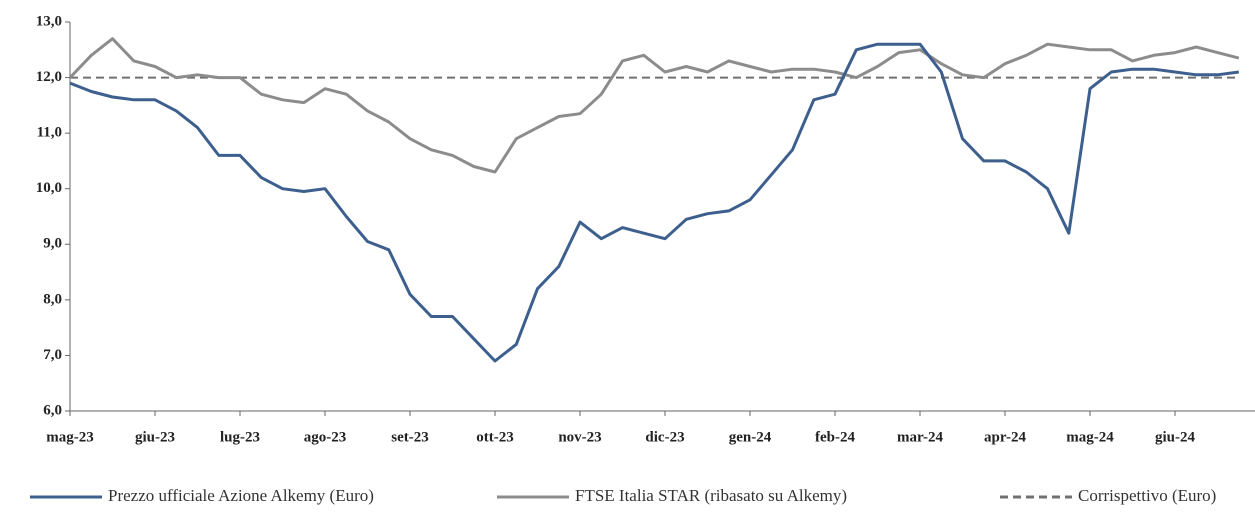 The height and width of the screenshot is (513, 1255). Describe the element at coordinates (155, 437) in the screenshot. I see `x-tick-label: giu-23` at that location.